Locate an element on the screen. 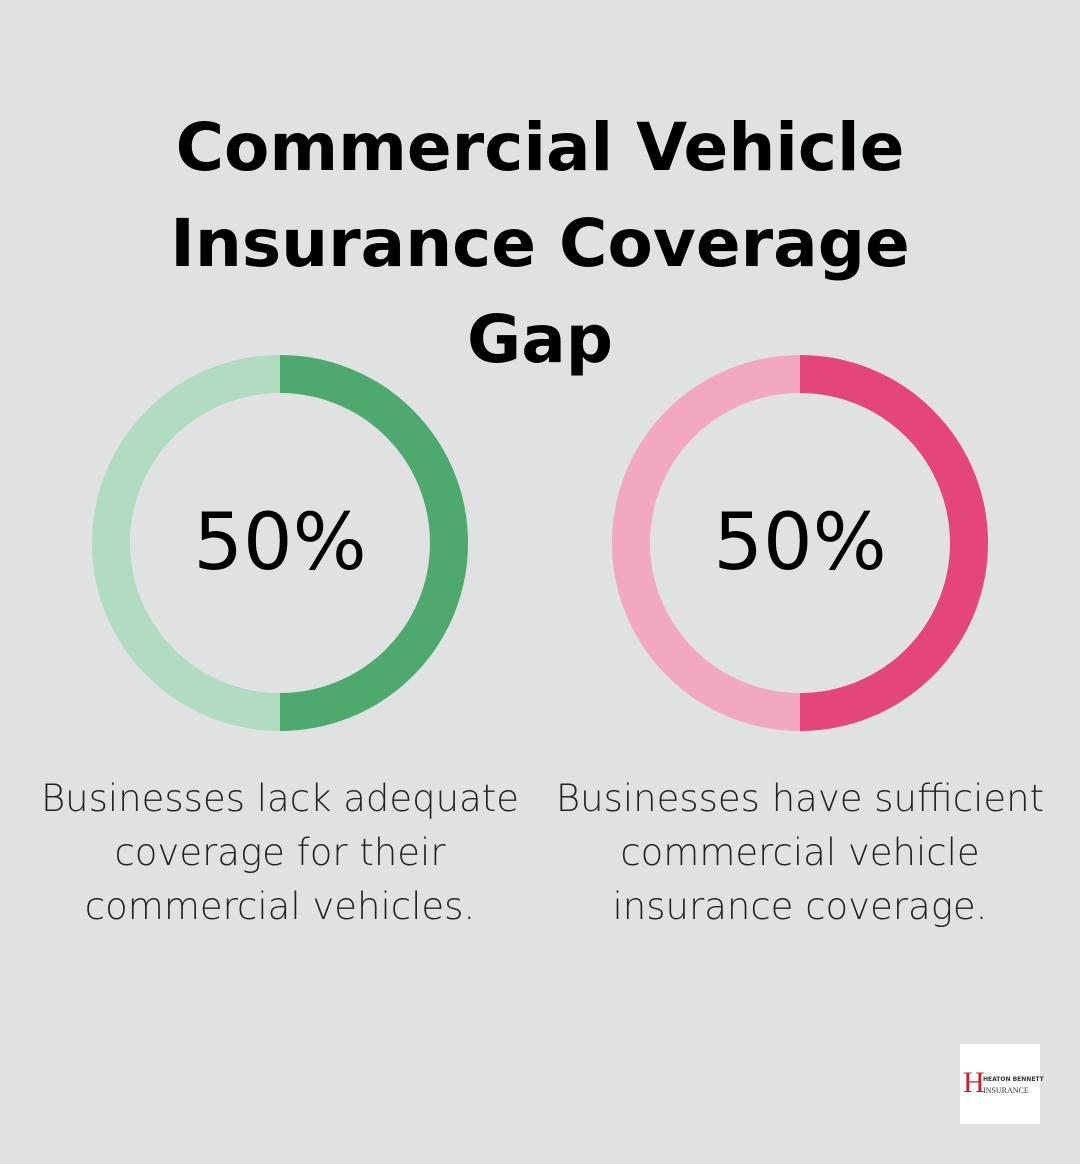 Image resolution: width=1080 pixels, height=1164 pixels. logo-line: INSURANCE is located at coordinates (1006, 1090).